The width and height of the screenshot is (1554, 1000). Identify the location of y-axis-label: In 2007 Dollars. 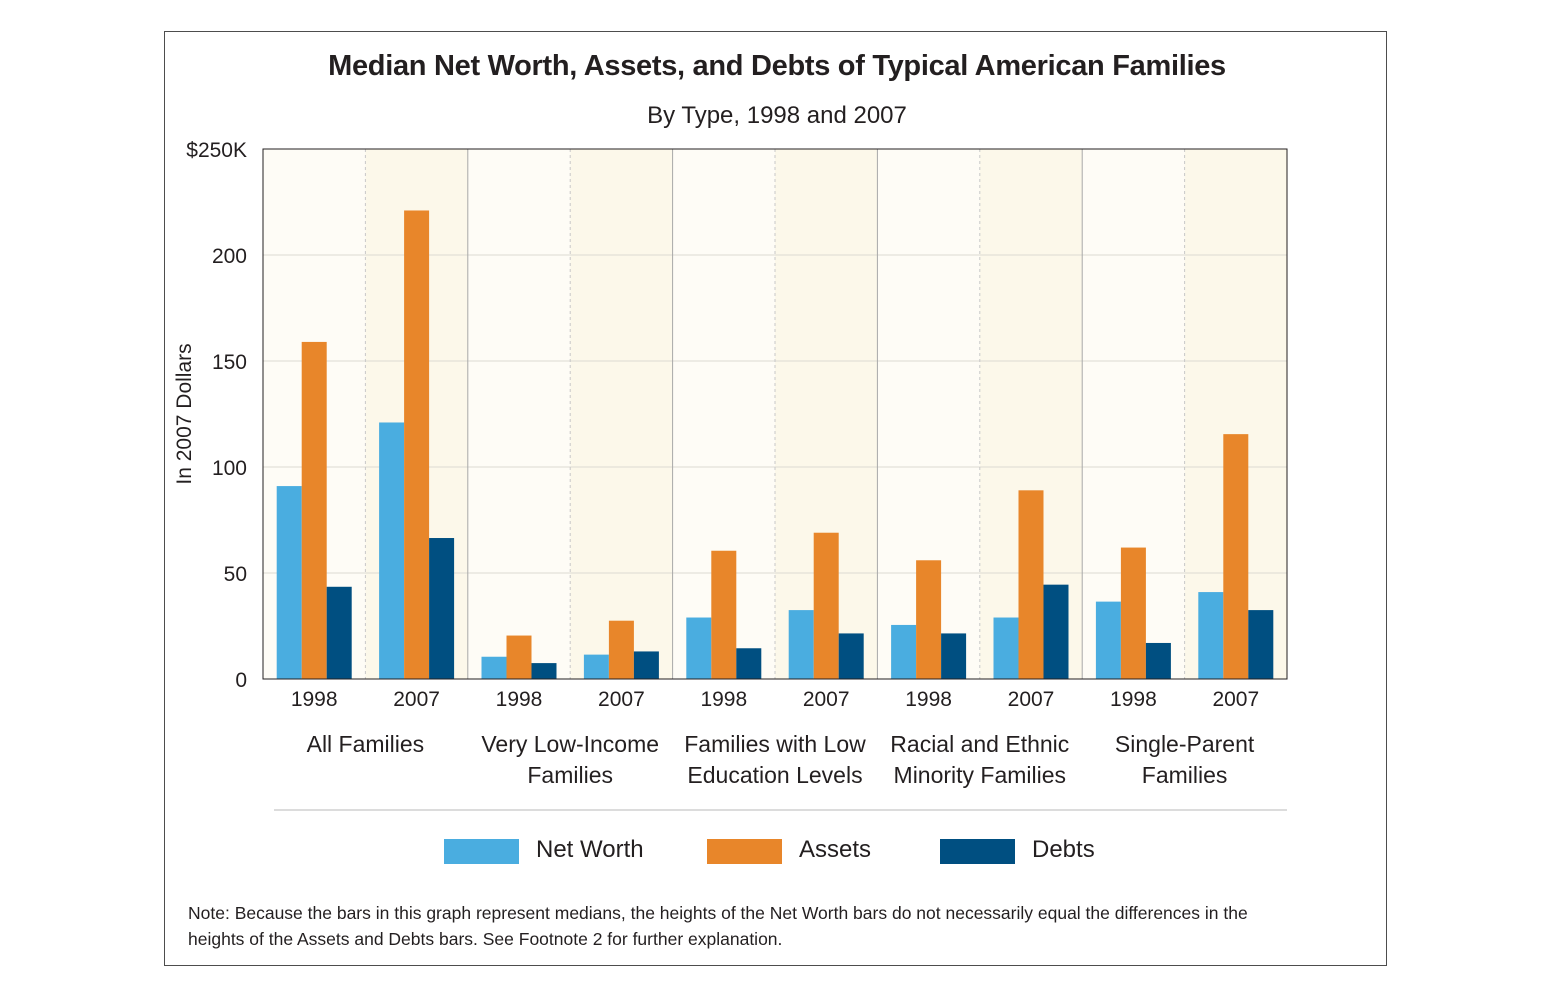
(184, 413).